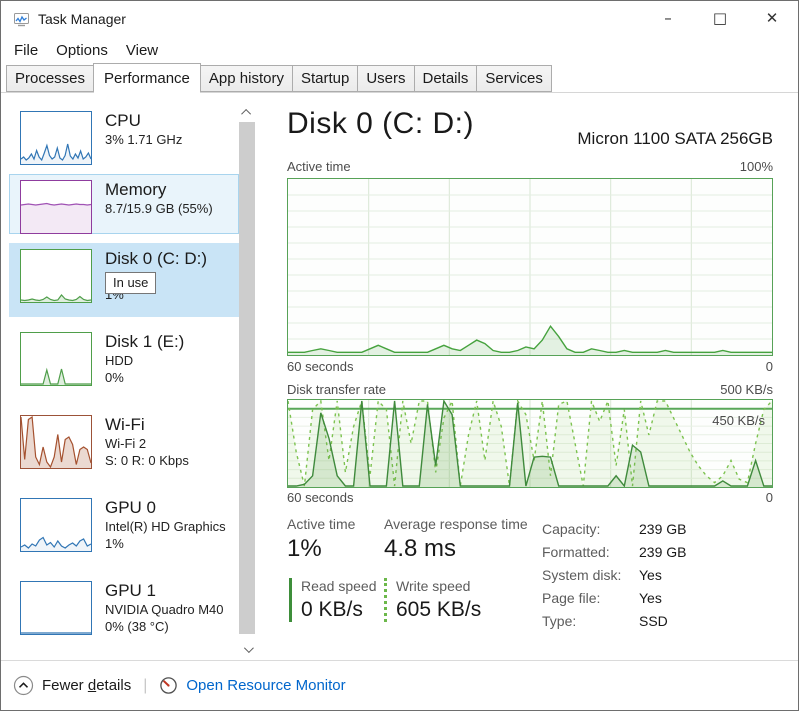 The height and width of the screenshot is (711, 799). What do you see at coordinates (131, 507) in the screenshot?
I see `gpu0-title: GPU 0` at bounding box center [131, 507].